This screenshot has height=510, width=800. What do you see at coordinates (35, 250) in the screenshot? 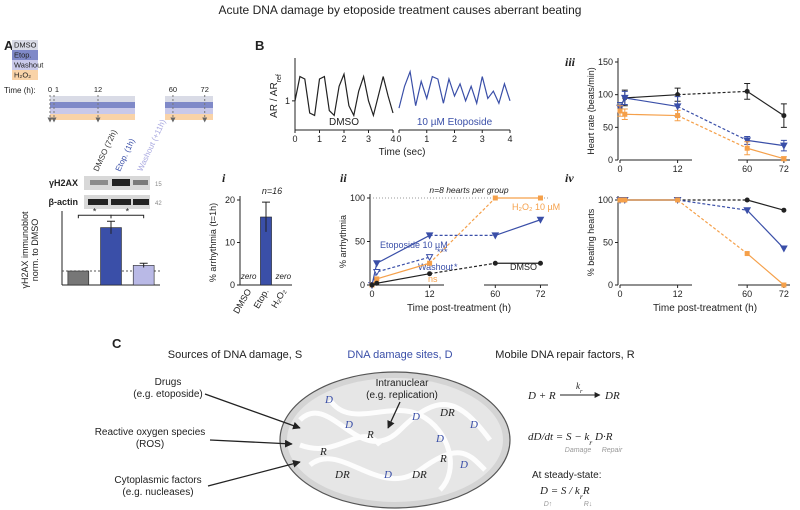
I see `y-axis-label: norm. to DMSO` at bounding box center [35, 250].